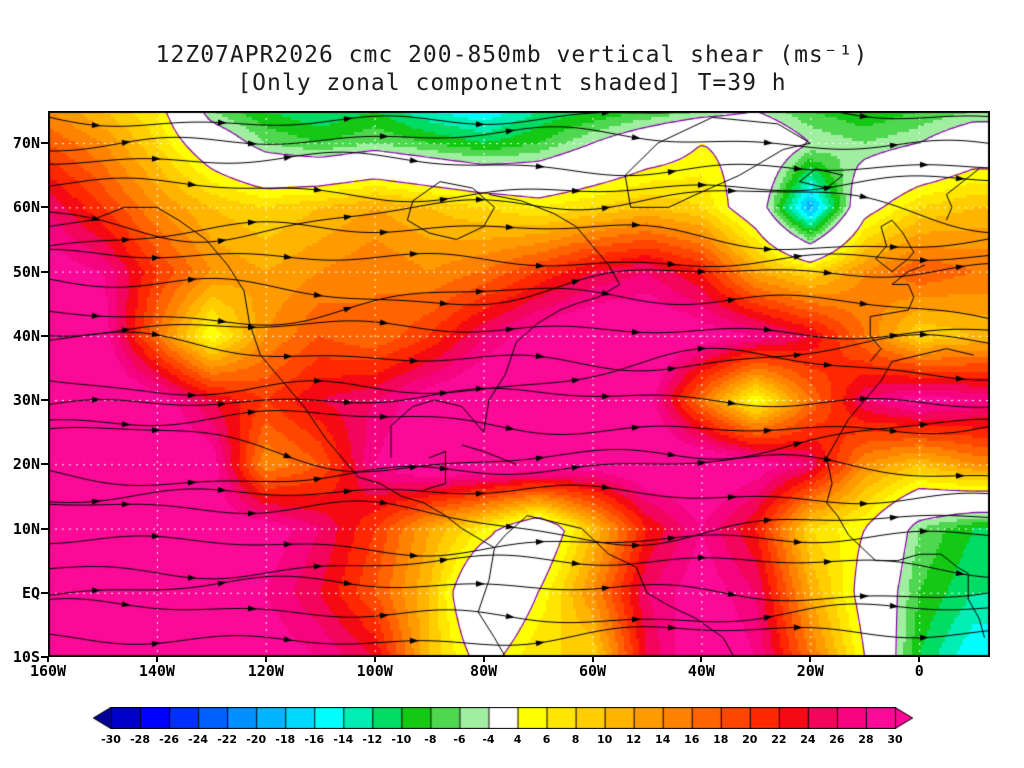 The width and height of the screenshot is (1024, 768). Describe the element at coordinates (401, 739) in the screenshot. I see `colorbar-tick-label: -10` at that location.